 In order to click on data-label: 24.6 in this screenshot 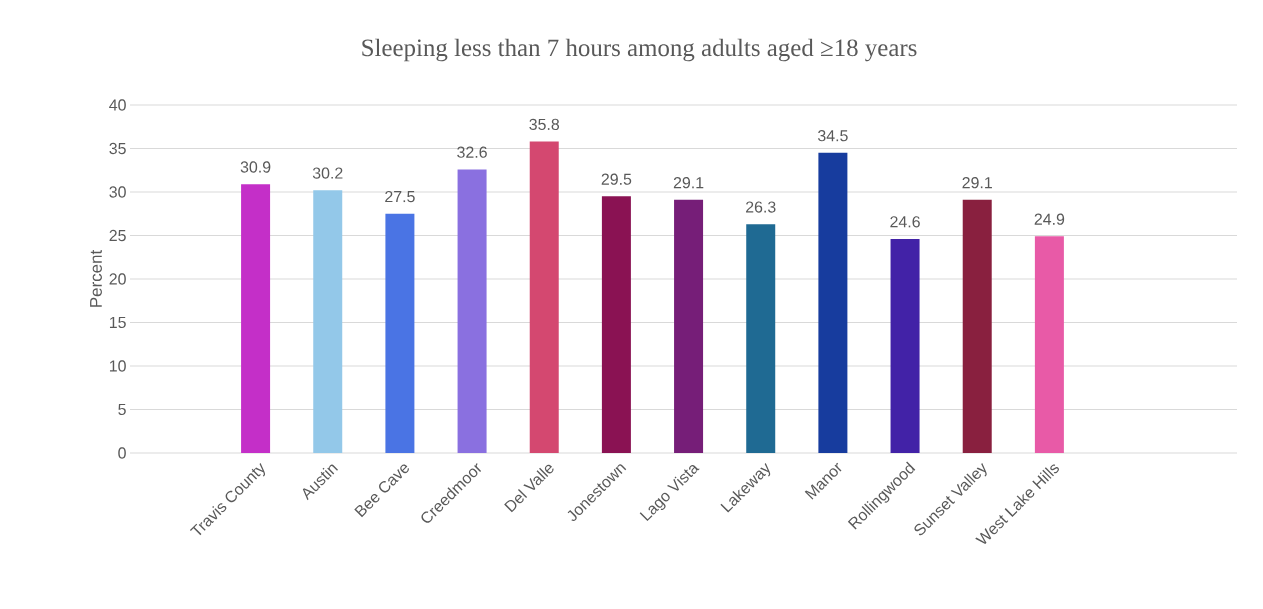, I will do `click(905, 222)`.